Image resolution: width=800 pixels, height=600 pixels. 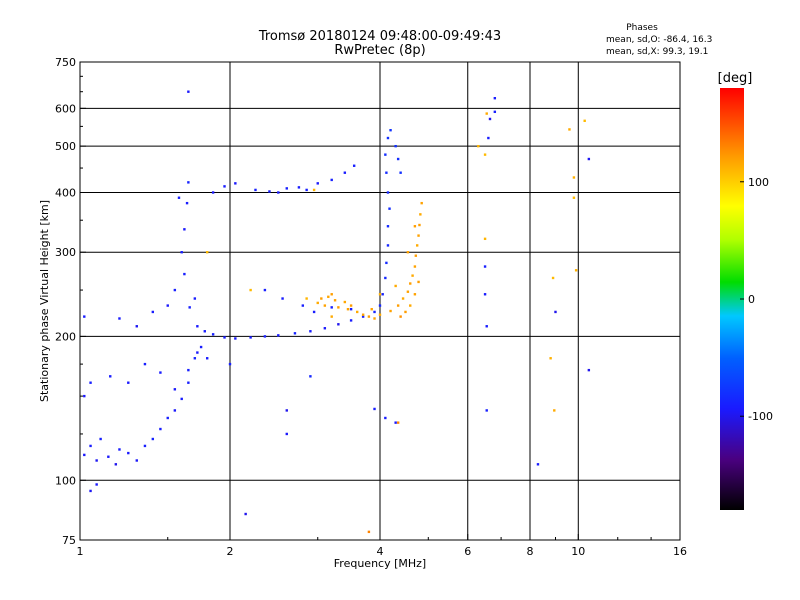 I want to click on y-axis-ticks: 75 100 200 300 400 500 600 750, so click(x=70, y=301).